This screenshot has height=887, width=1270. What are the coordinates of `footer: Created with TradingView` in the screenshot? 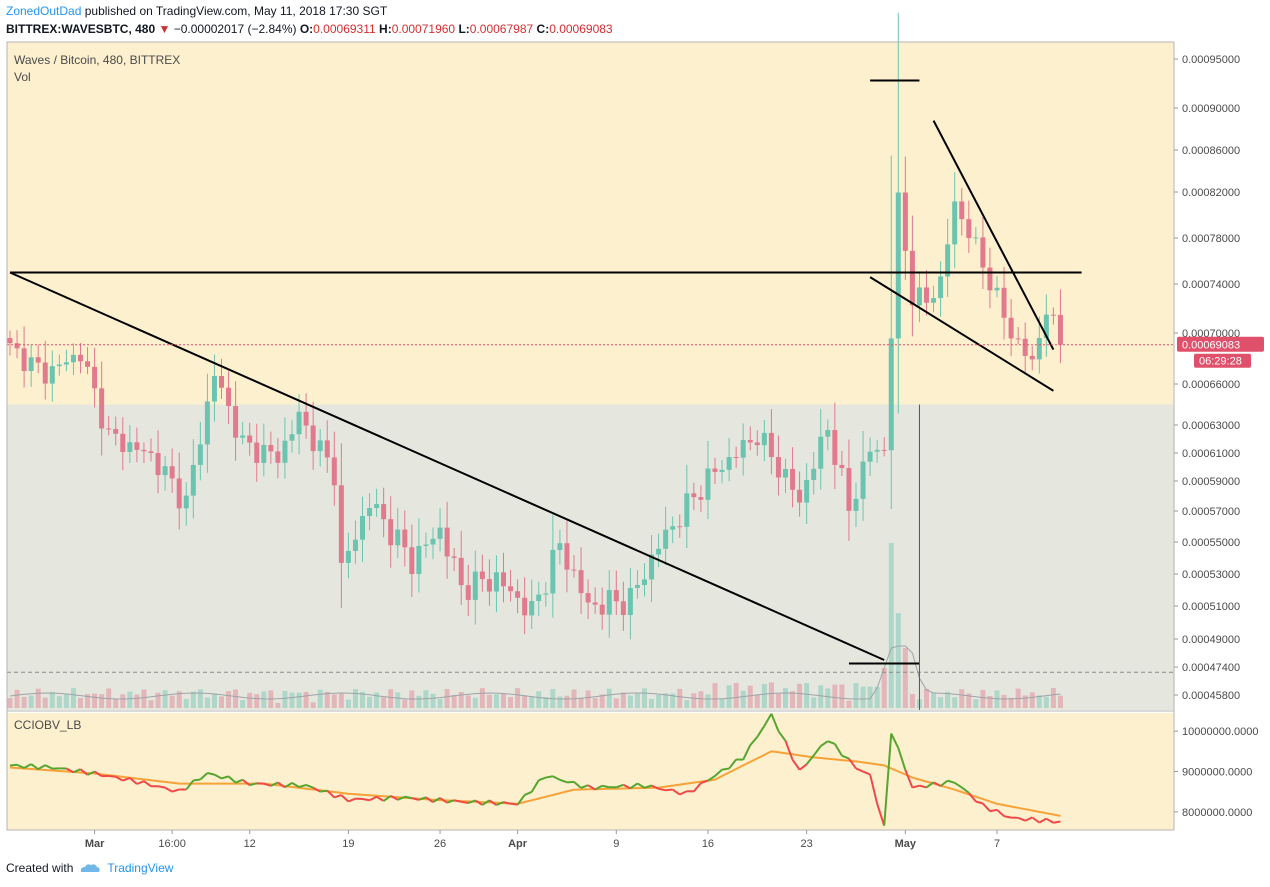 It's located at (89, 868).